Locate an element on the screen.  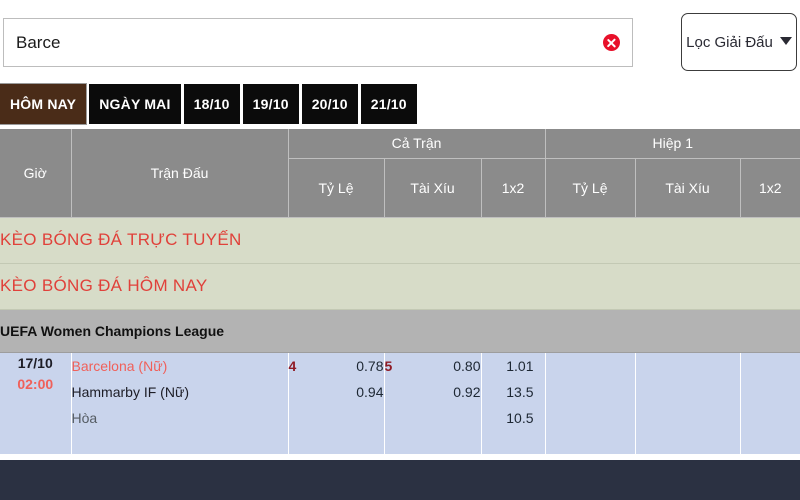
clear-search-button is located at coordinates (611, 42).